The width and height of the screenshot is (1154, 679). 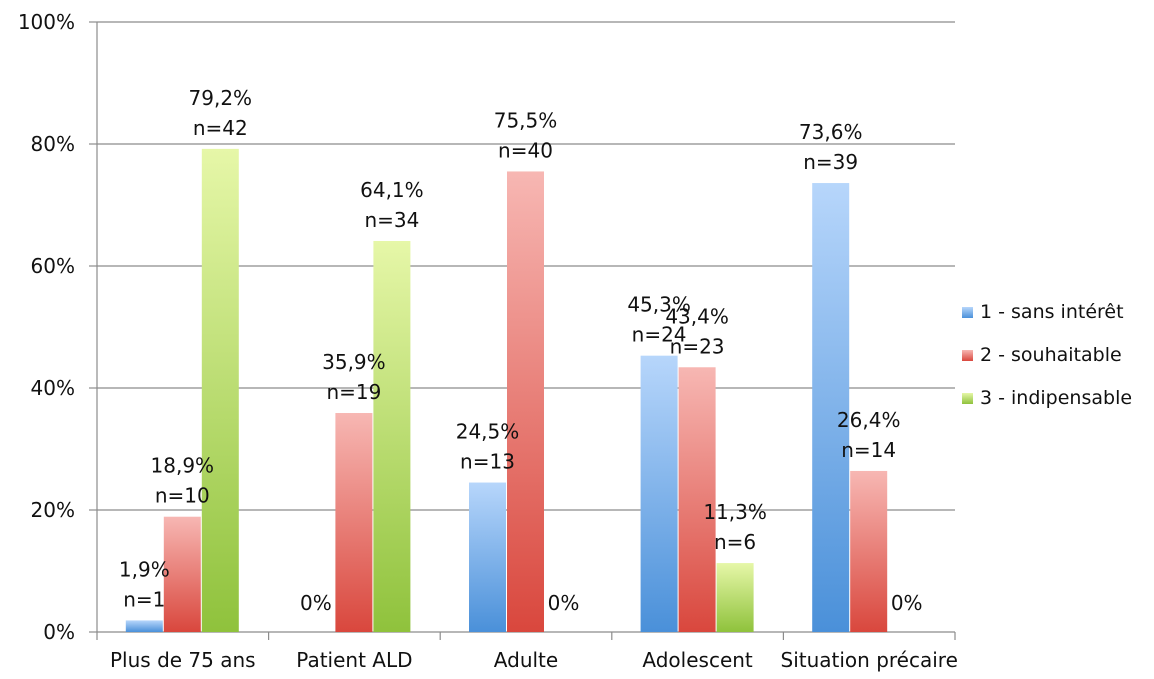 What do you see at coordinates (144, 569) in the screenshot?
I see `data-label: 1,9%` at bounding box center [144, 569].